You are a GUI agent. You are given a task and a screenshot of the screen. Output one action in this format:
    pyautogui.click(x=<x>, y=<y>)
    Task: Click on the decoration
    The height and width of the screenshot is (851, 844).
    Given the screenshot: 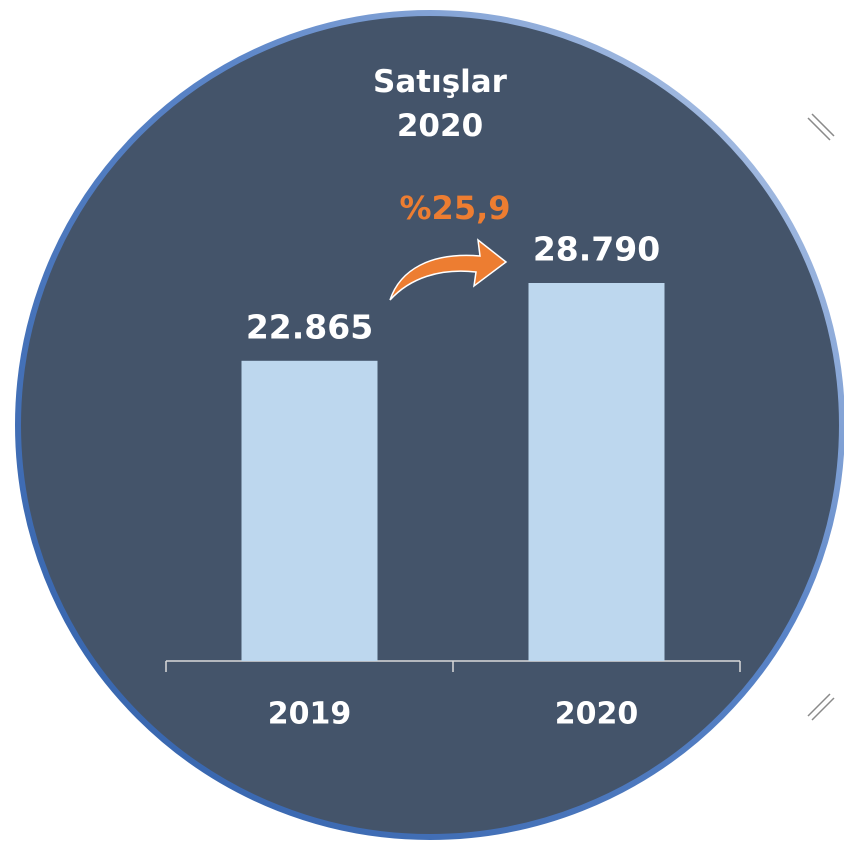 What is the action you would take?
    pyautogui.click(x=821, y=417)
    